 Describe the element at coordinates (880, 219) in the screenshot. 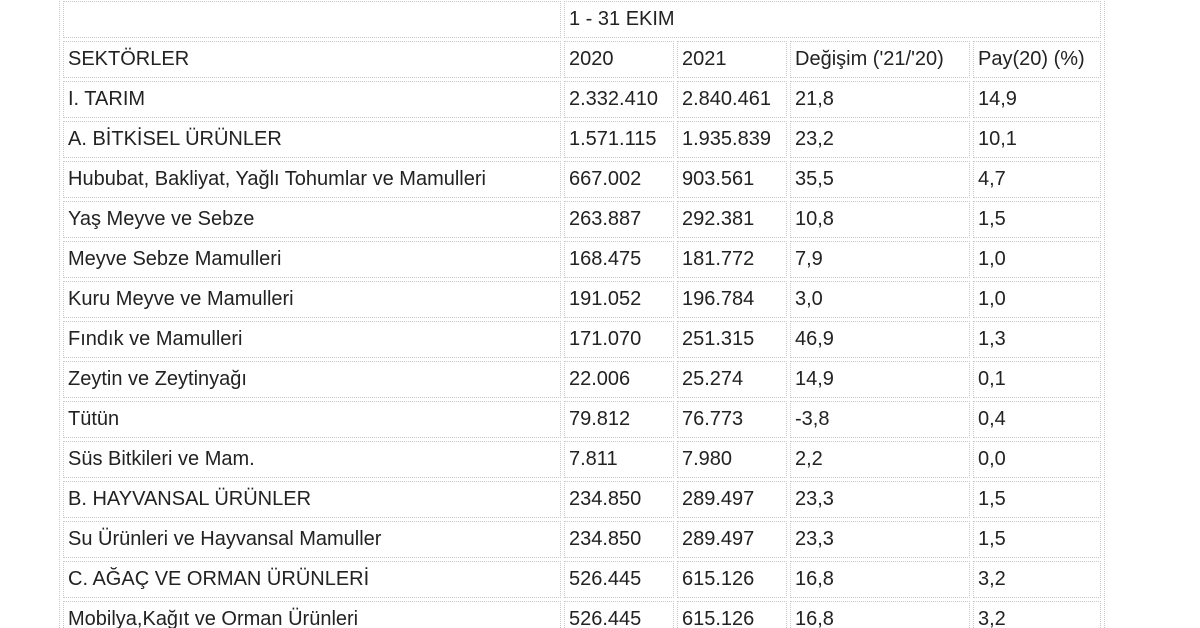

I see `change-cell: 10,8` at that location.